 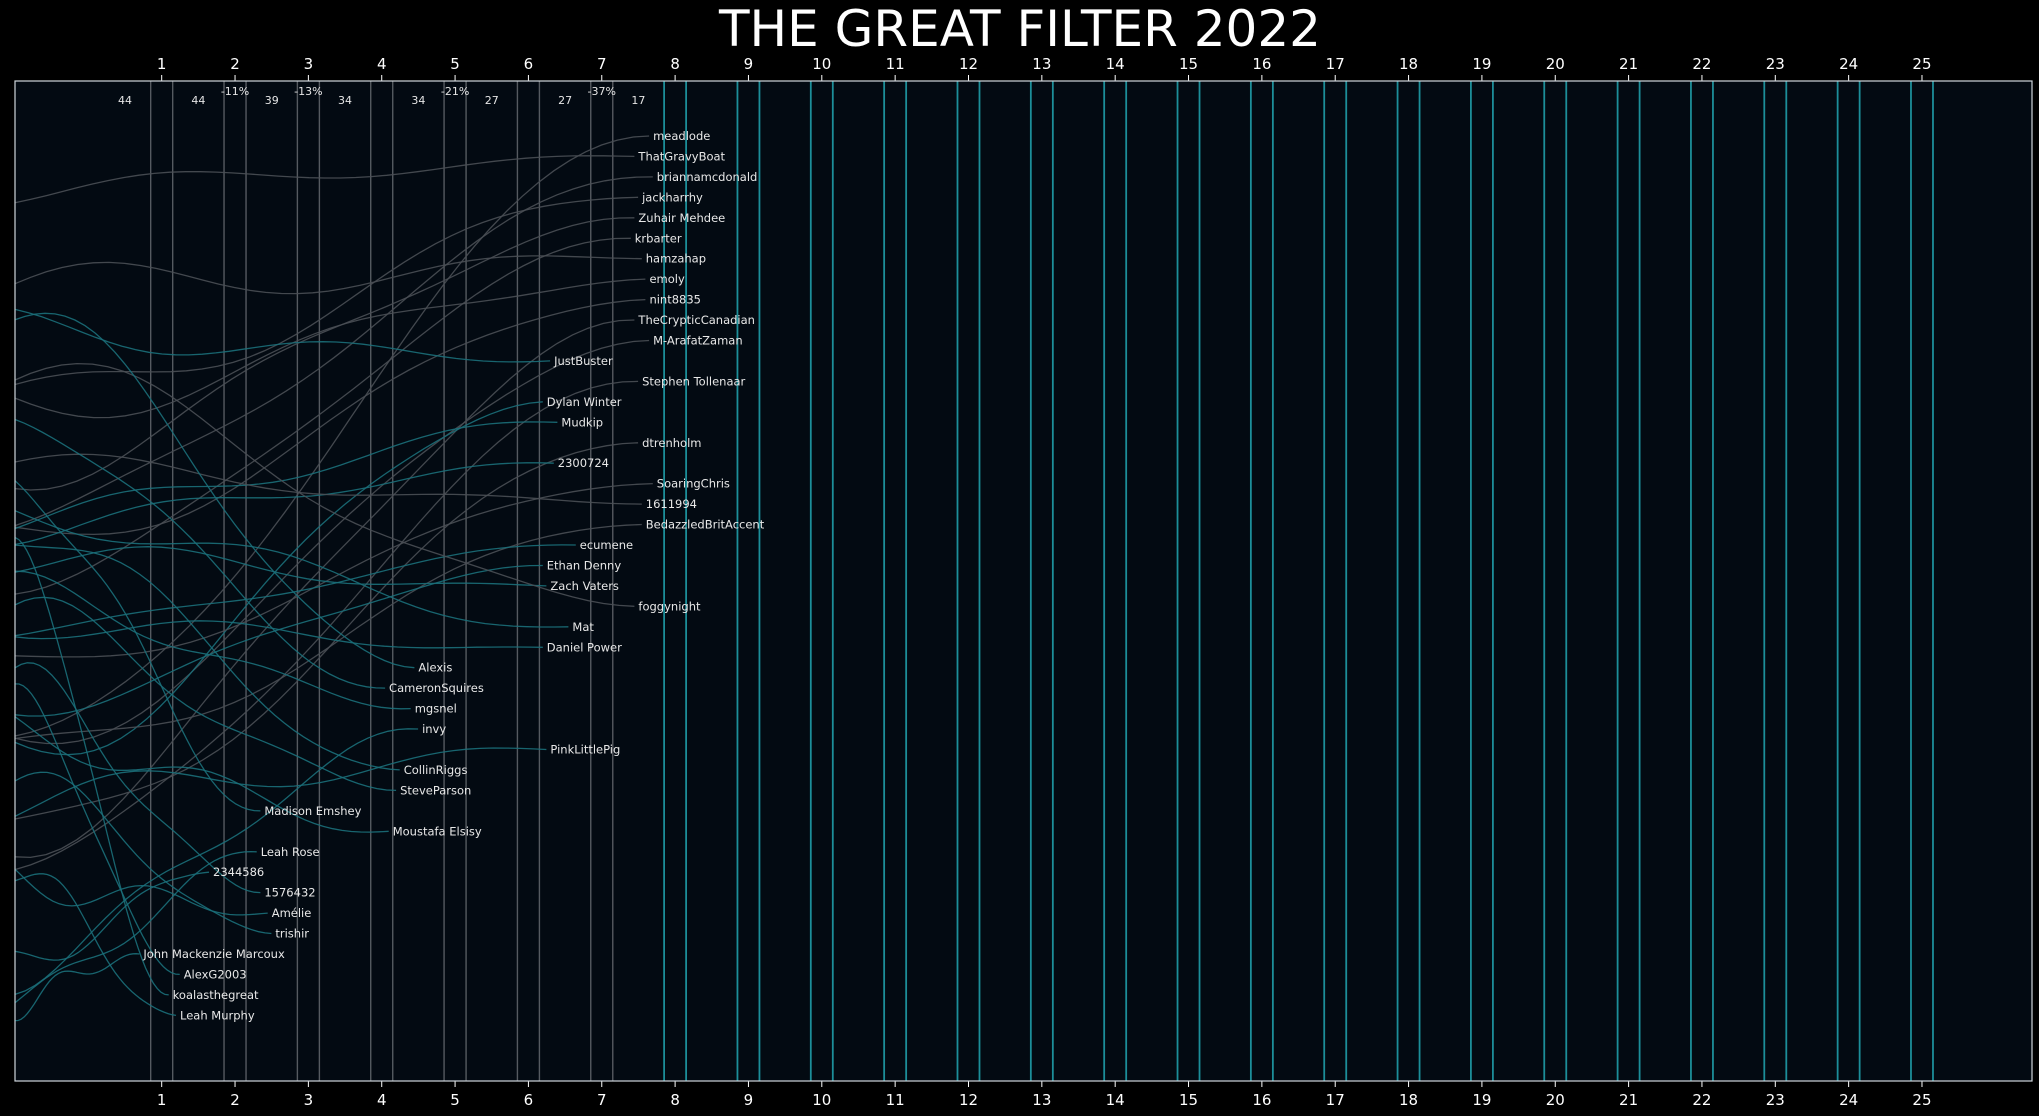 What do you see at coordinates (238, 872) in the screenshot?
I see `participant-label: 2344586` at bounding box center [238, 872].